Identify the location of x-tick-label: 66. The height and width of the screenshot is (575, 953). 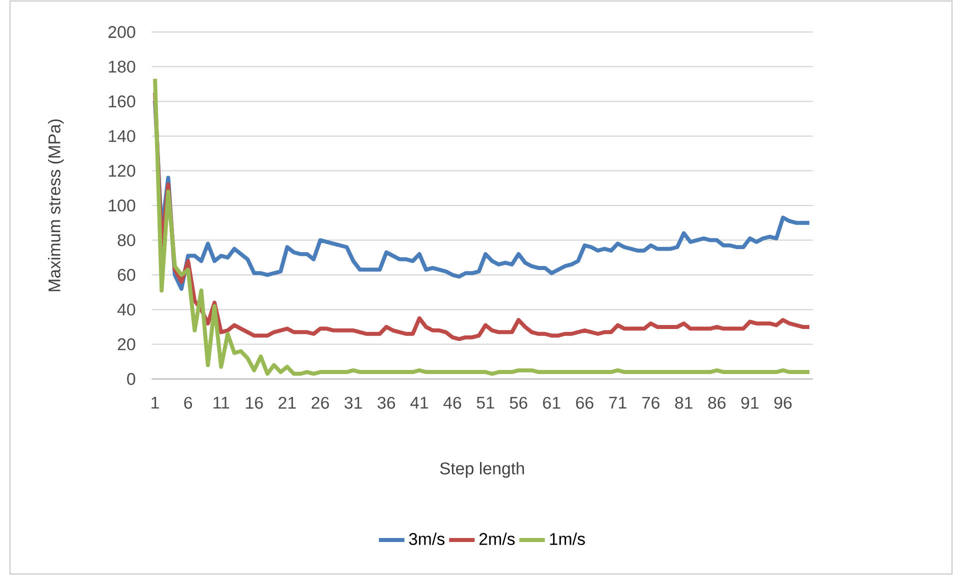
(585, 402).